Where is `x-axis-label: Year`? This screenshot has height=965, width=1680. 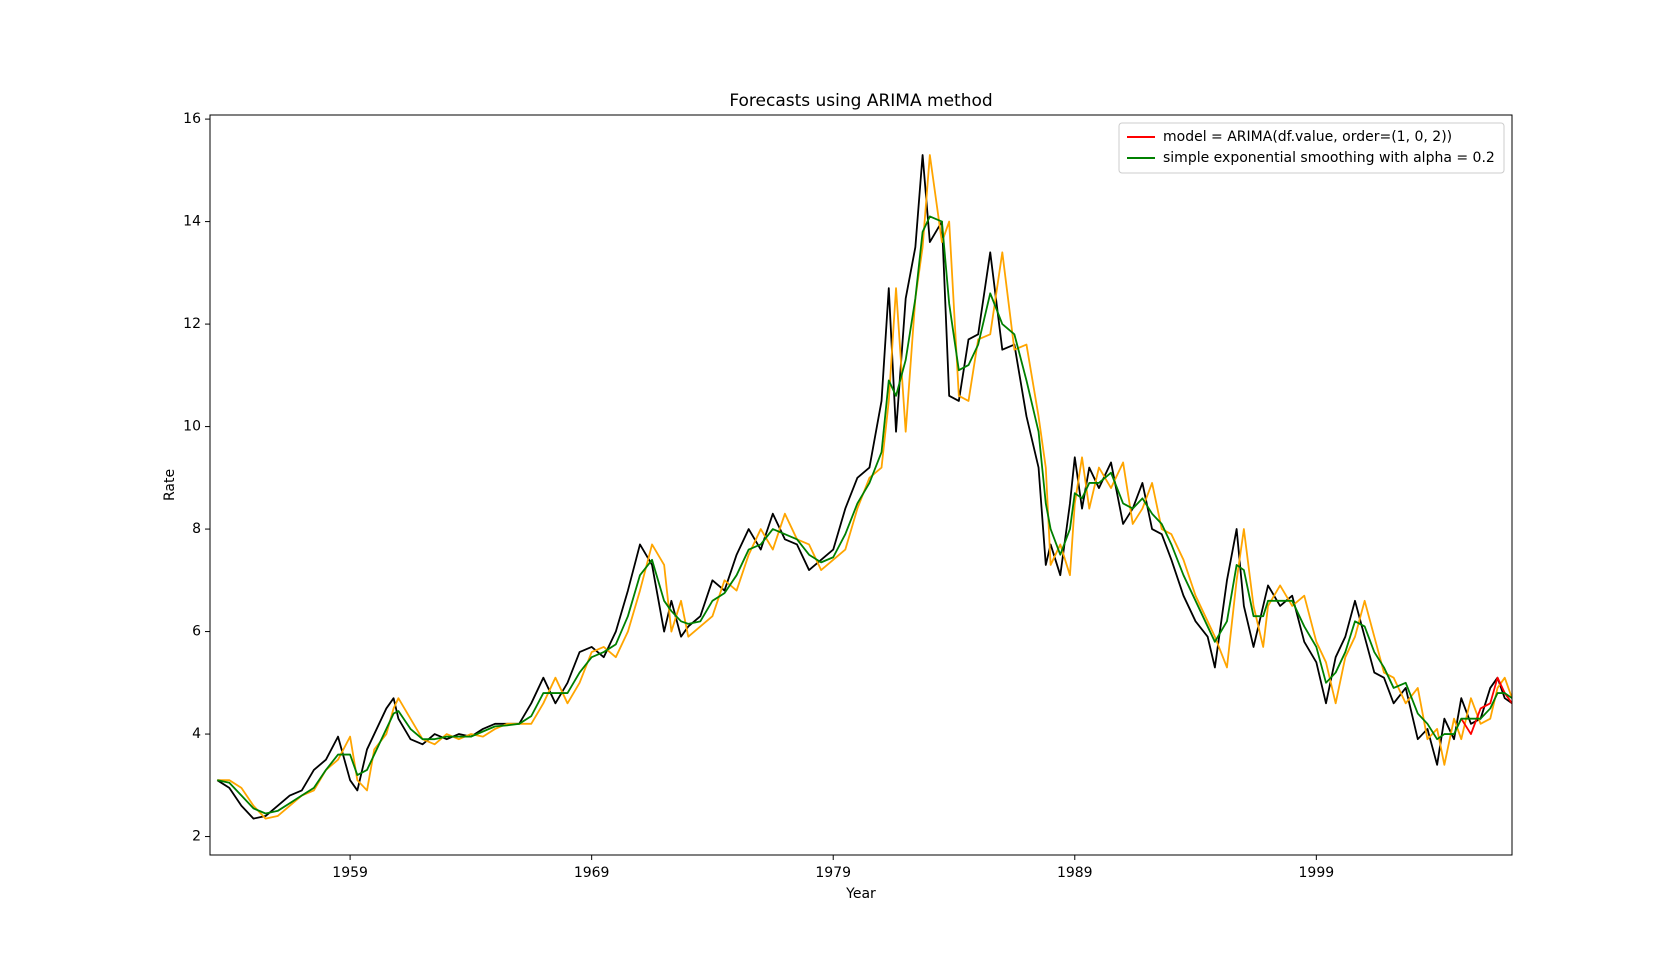
x-axis-label: Year is located at coordinates (860, 894).